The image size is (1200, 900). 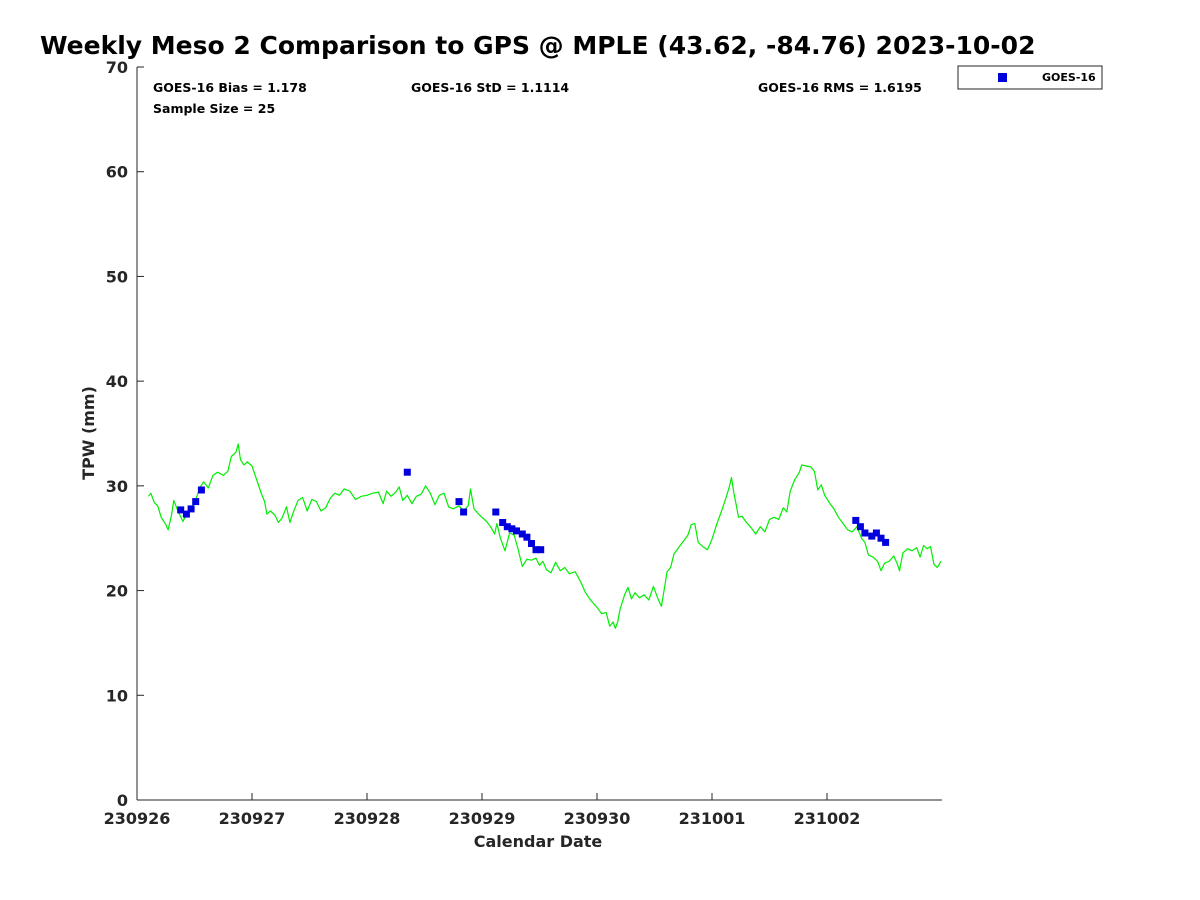 What do you see at coordinates (117, 486) in the screenshot?
I see `y-tick-label: 30` at bounding box center [117, 486].